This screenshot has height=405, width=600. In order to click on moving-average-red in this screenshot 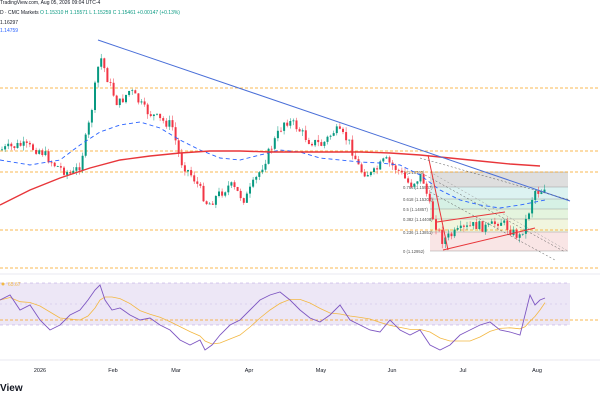, I will do `click(270, 178)`.